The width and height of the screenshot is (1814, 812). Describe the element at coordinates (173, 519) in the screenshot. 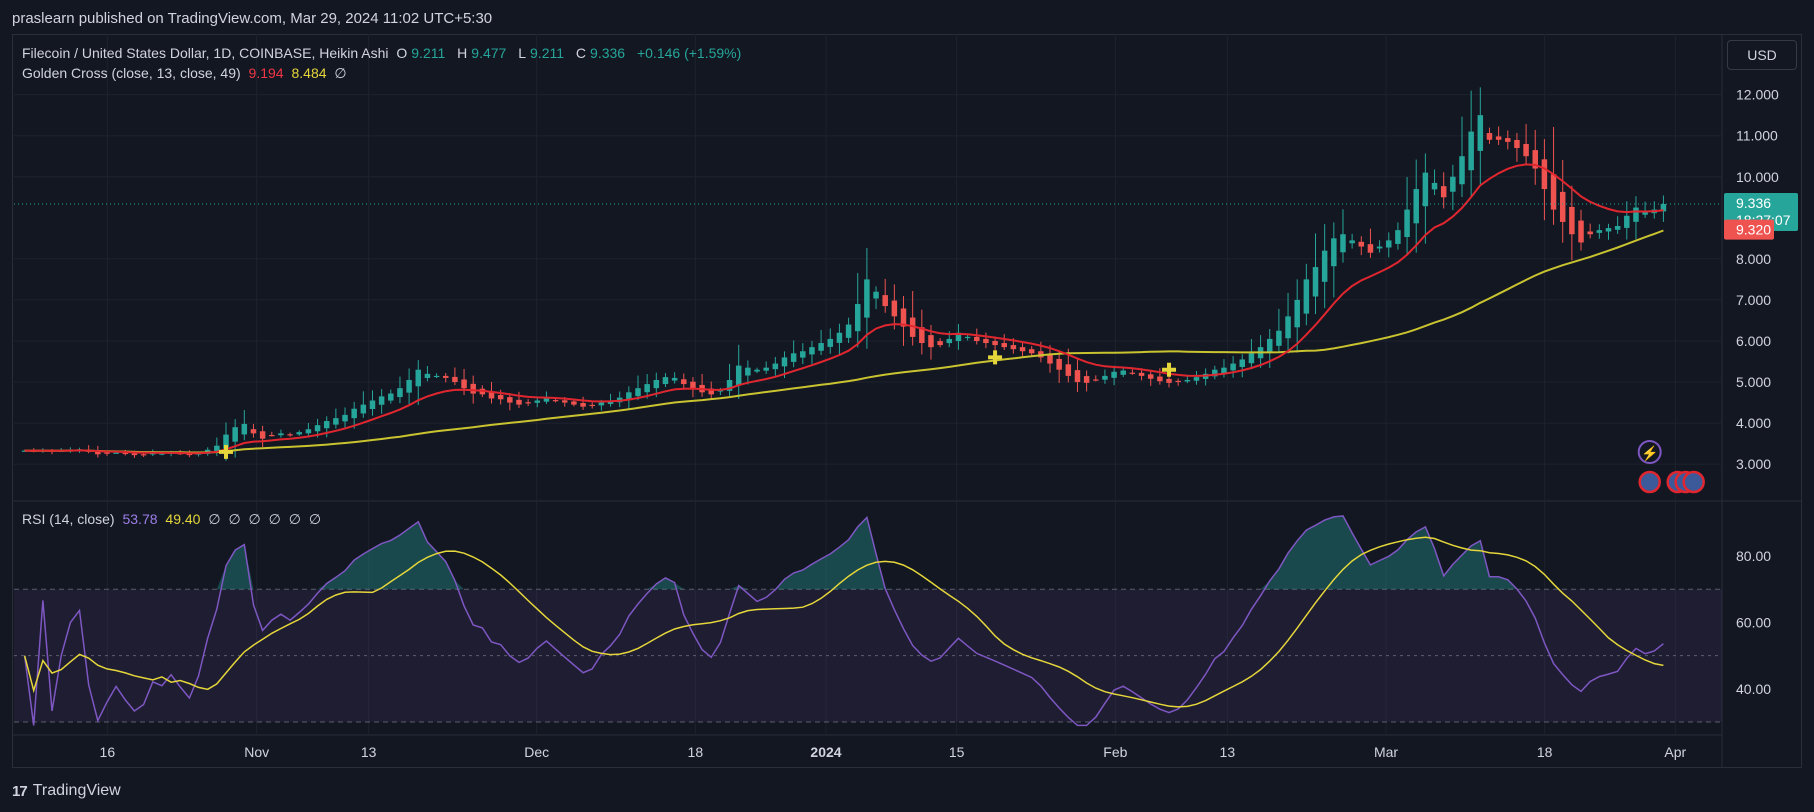

I see `rsi-legend: RSI (14, close) 53.78 49.40 ∅ ∅ ∅ ∅ ∅ ∅` at that location.